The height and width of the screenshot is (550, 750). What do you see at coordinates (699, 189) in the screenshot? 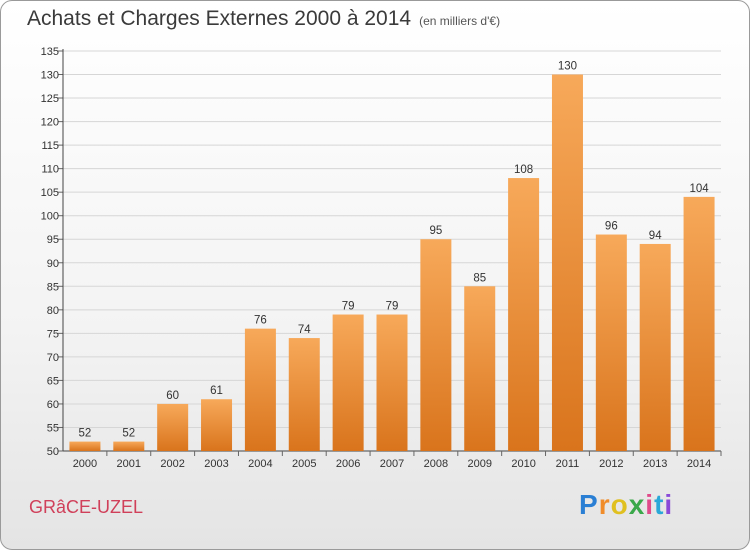
I see `data-label: 104` at bounding box center [699, 189].